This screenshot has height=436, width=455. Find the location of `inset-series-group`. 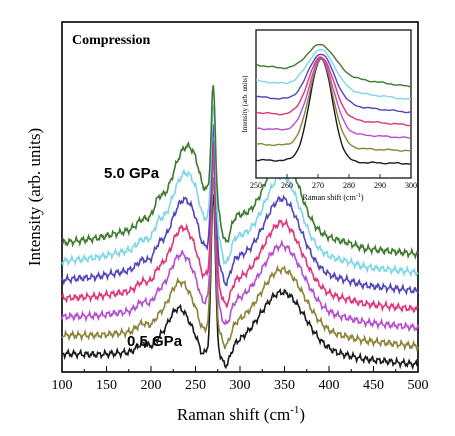

inset-series-group is located at coordinates (333, 104).